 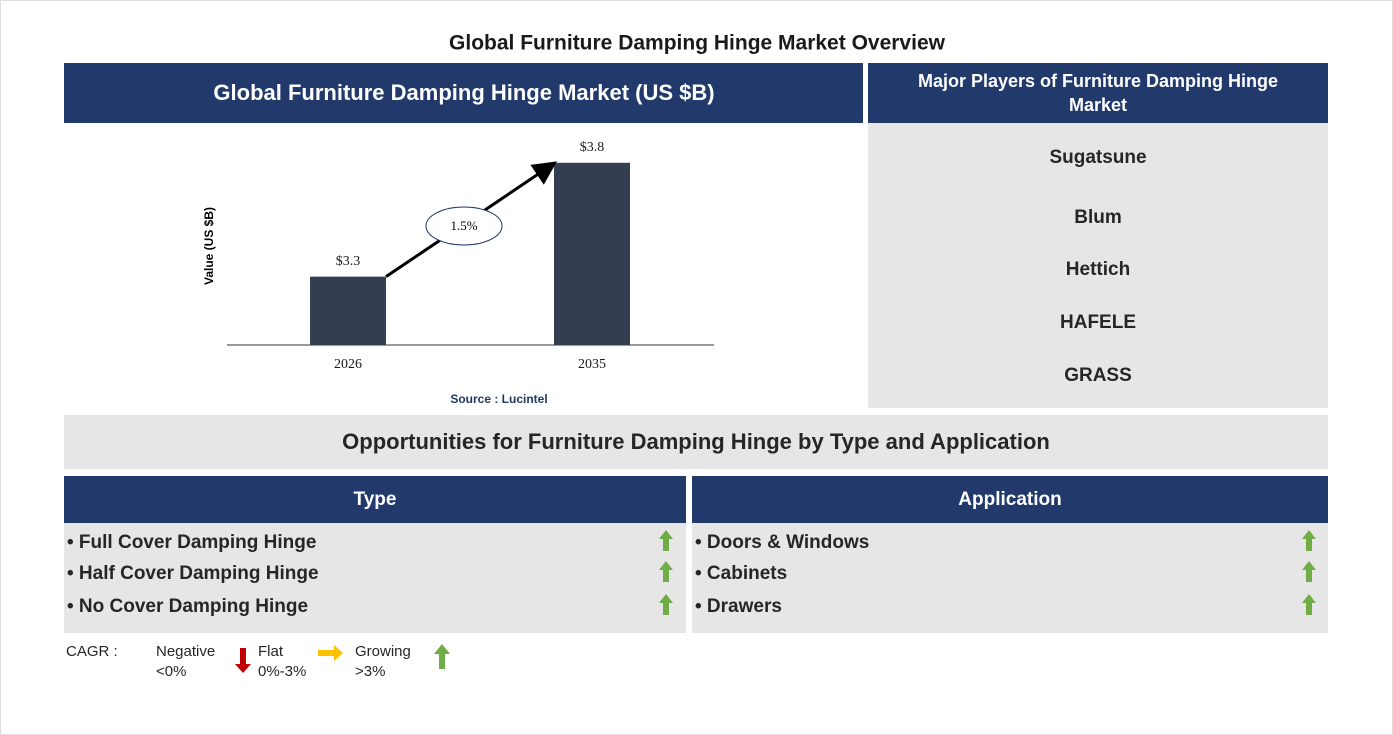 I want to click on list-item: • No Cover Damping Hinge, so click(x=187, y=606).